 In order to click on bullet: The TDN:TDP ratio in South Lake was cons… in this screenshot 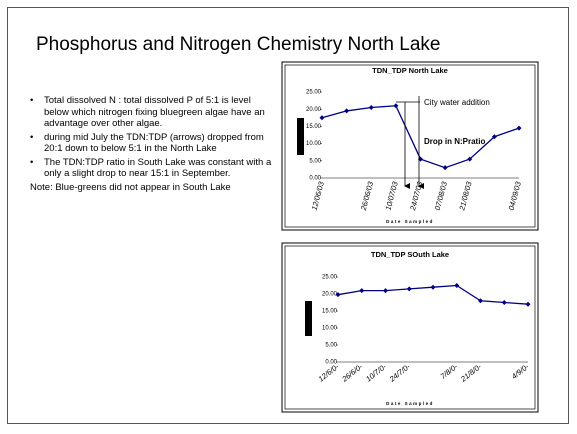, I will do `click(152, 168)`.